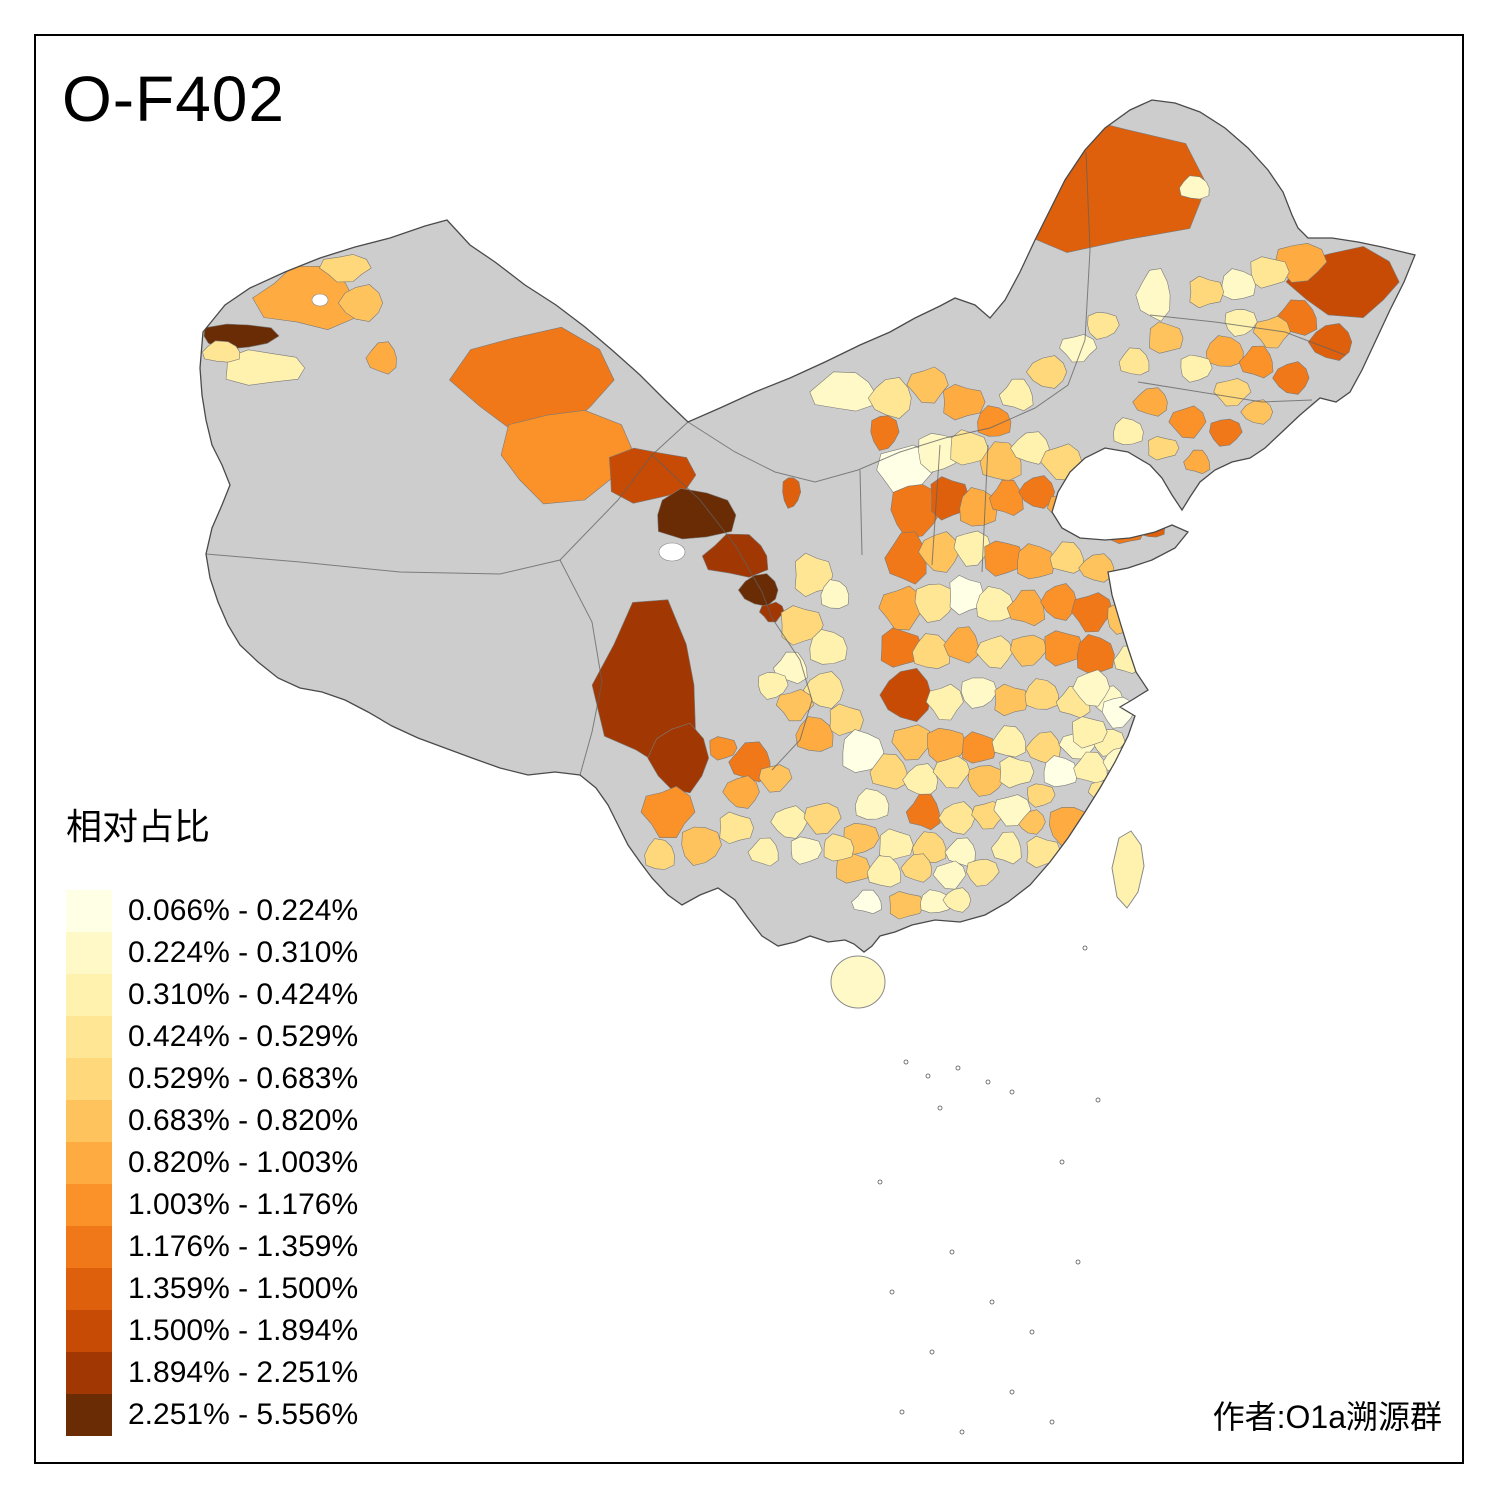 The width and height of the screenshot is (1500, 1500). Describe the element at coordinates (212, 1079) in the screenshot. I see `legend-item: 0.529% - 0.683%` at that location.